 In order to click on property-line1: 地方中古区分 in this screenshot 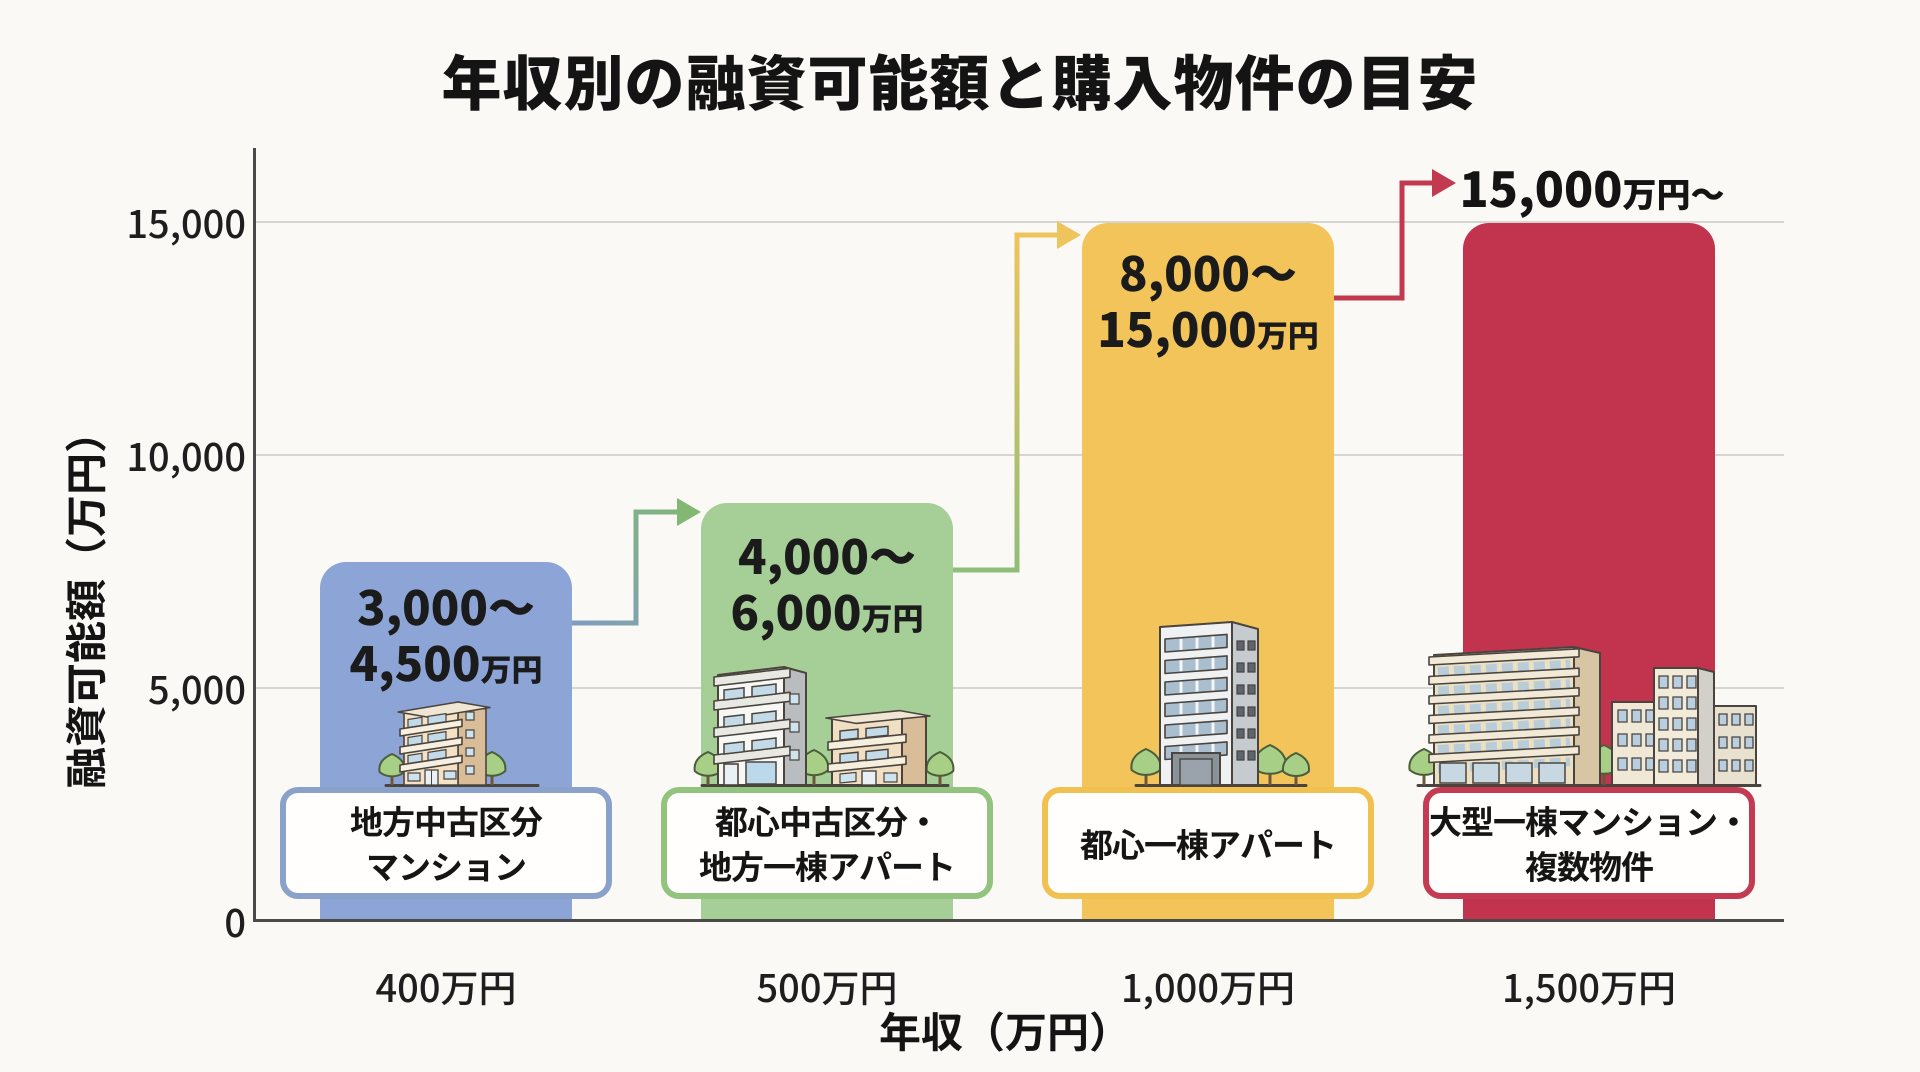, I will do `click(446, 820)`.